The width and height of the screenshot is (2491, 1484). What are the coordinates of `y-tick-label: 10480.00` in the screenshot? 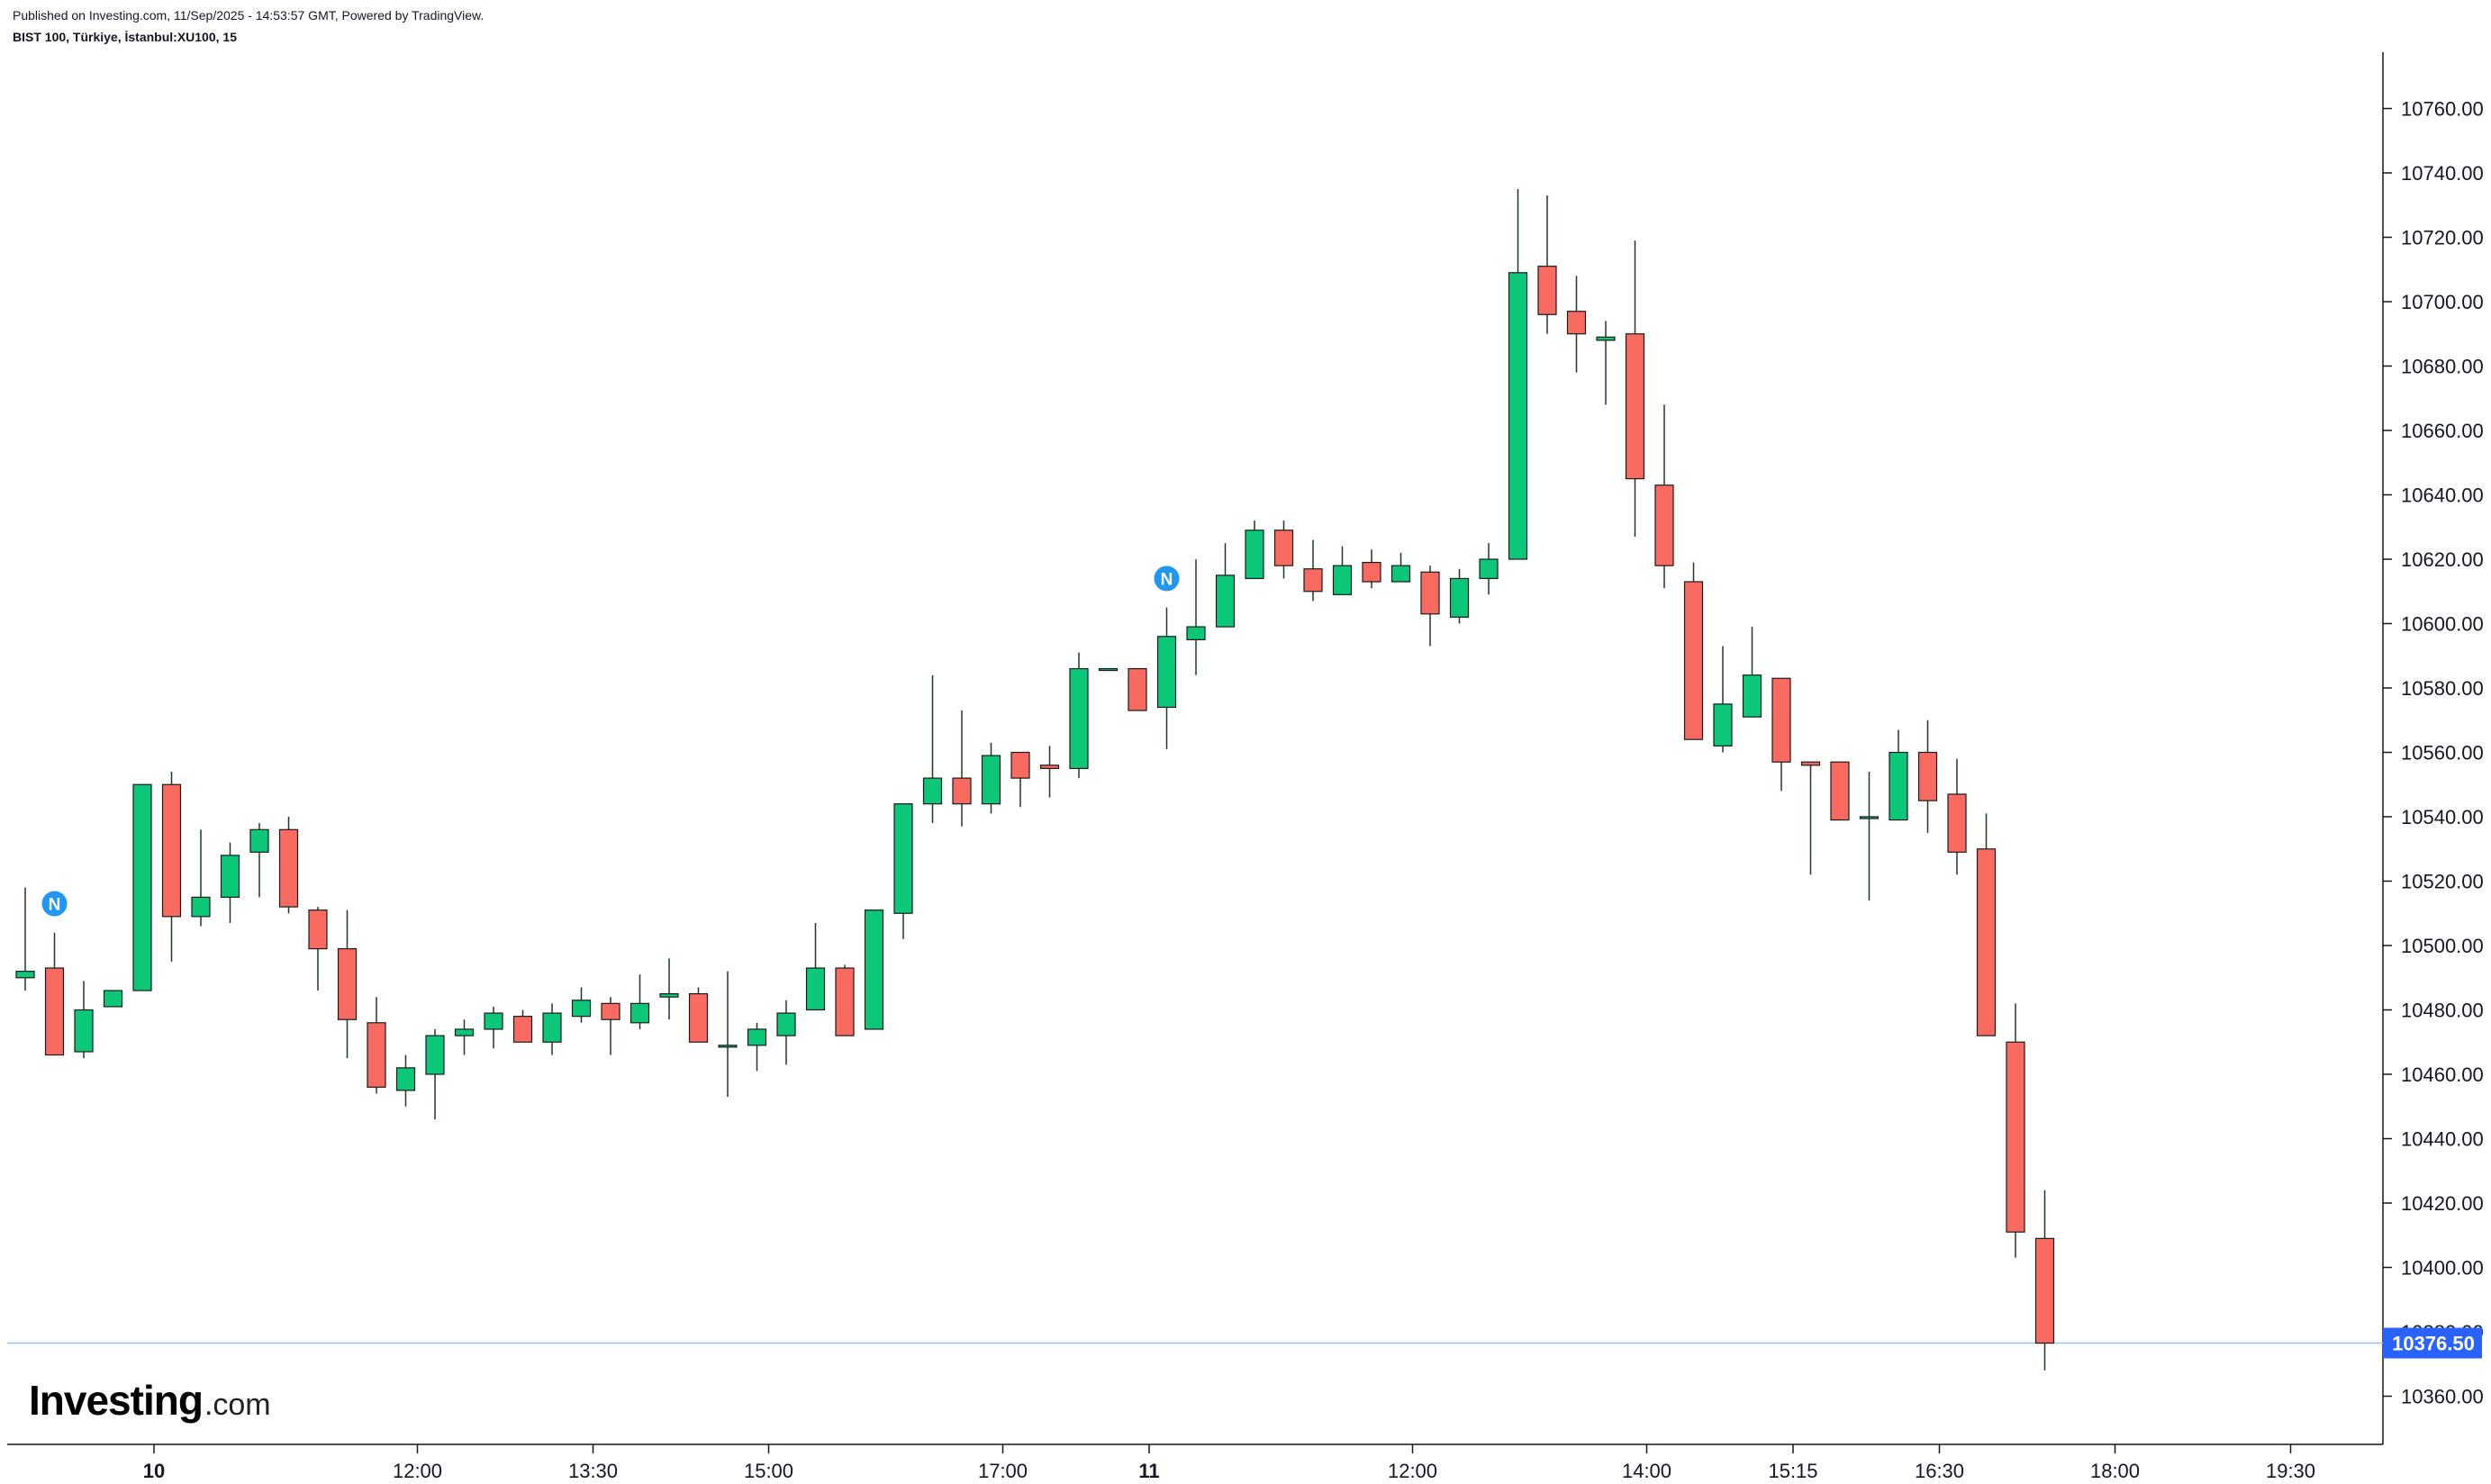 It's located at (2442, 1011).